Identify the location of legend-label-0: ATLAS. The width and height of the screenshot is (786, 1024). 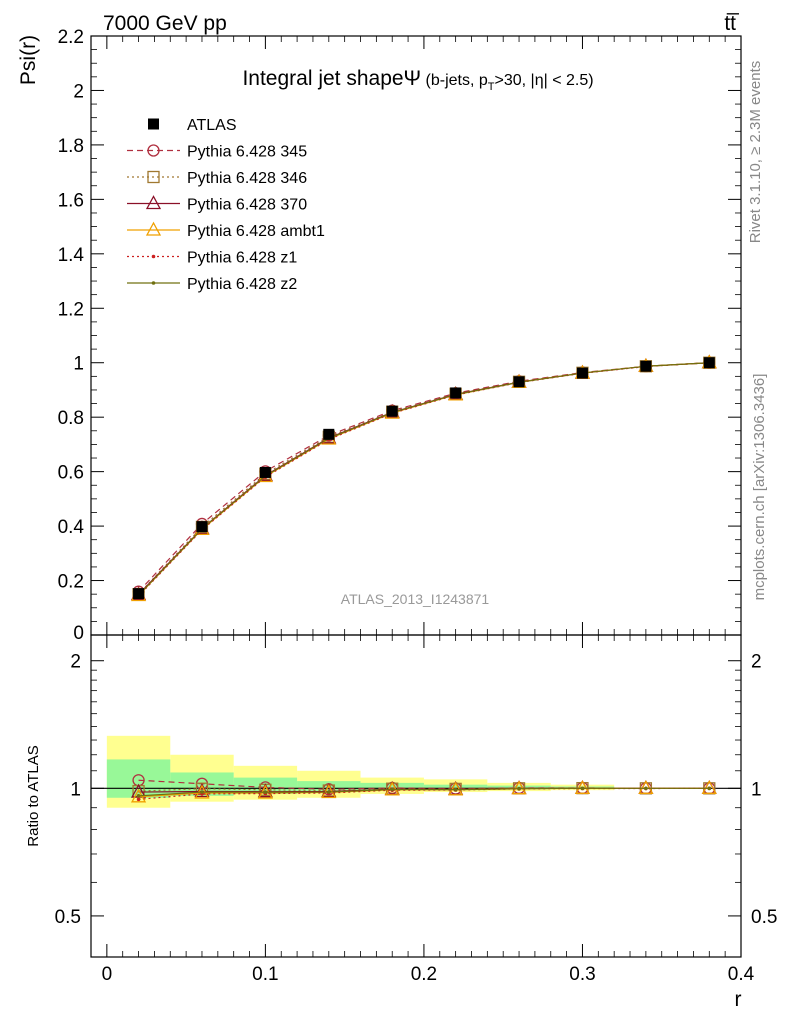
(212, 125).